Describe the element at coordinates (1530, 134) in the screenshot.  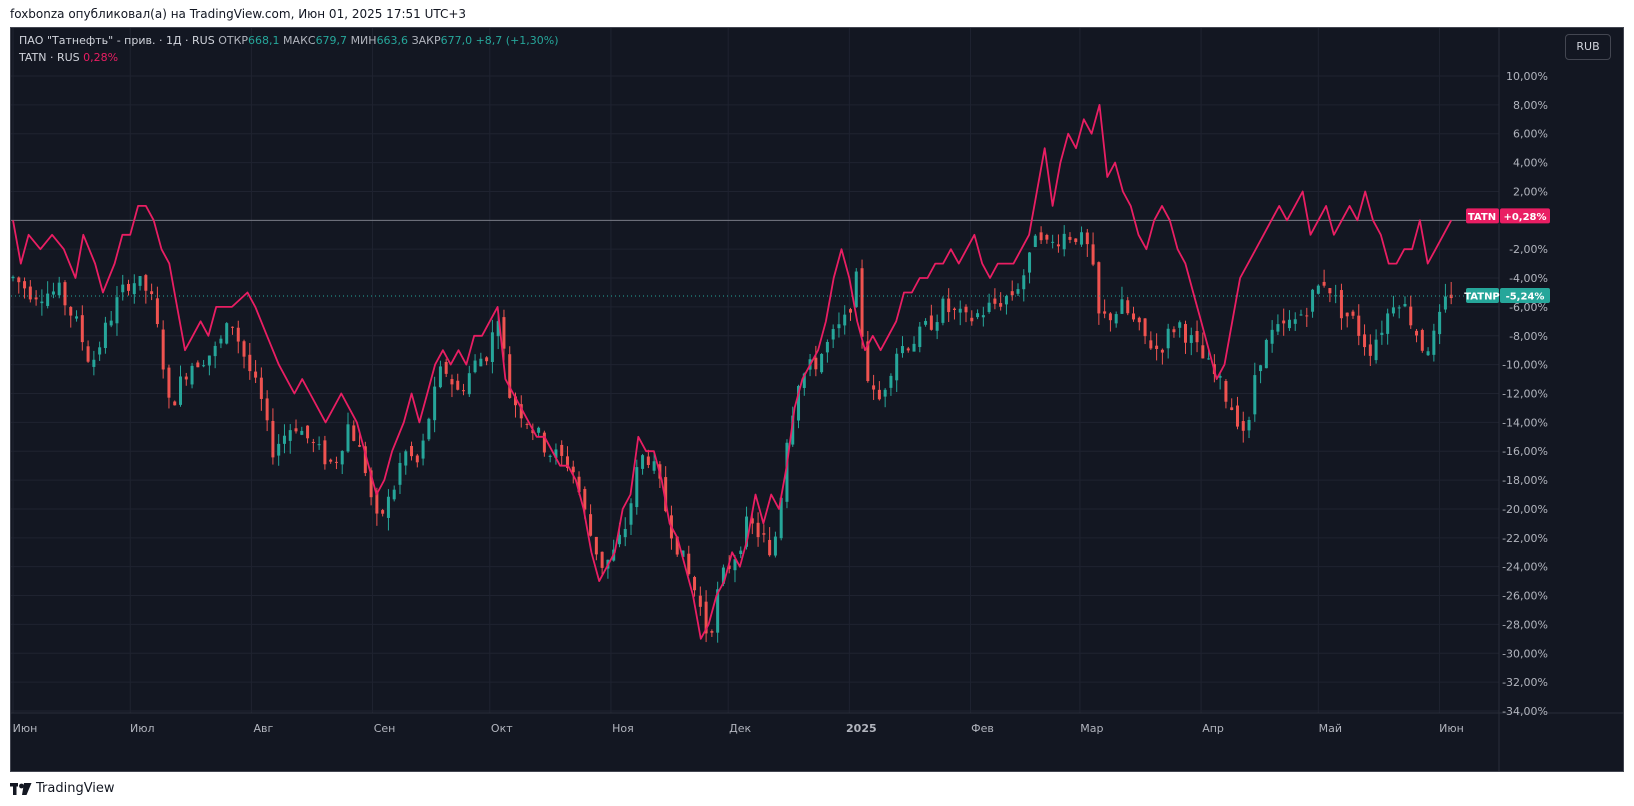
I see `y-tick-label: 6,00%` at that location.